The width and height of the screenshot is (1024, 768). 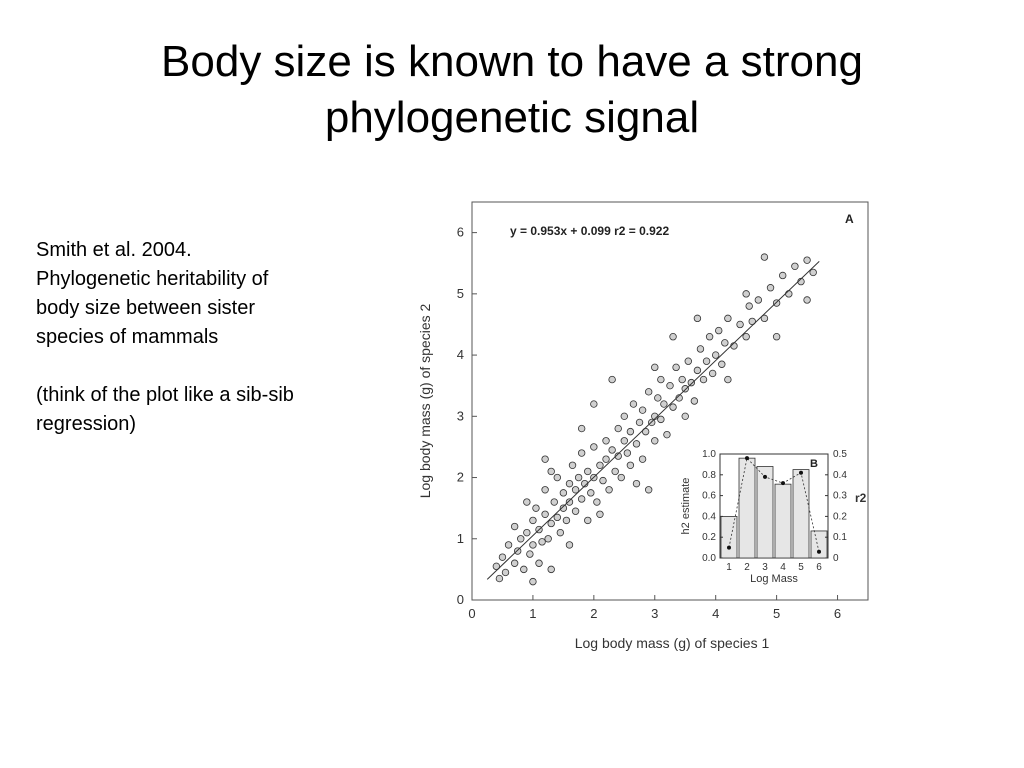 I want to click on regression-line, so click(x=653, y=420).